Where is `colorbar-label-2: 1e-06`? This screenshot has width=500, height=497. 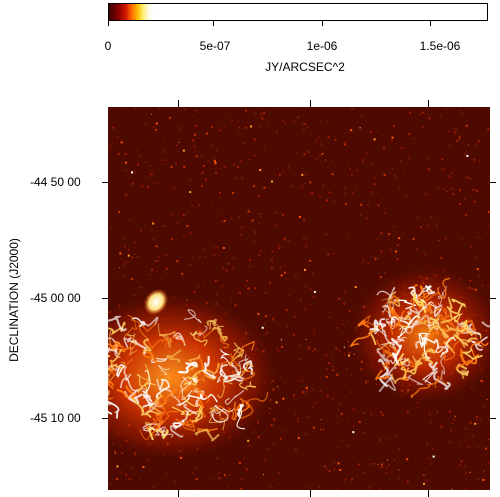 colorbar-label-2: 1e-06 is located at coordinates (322, 46).